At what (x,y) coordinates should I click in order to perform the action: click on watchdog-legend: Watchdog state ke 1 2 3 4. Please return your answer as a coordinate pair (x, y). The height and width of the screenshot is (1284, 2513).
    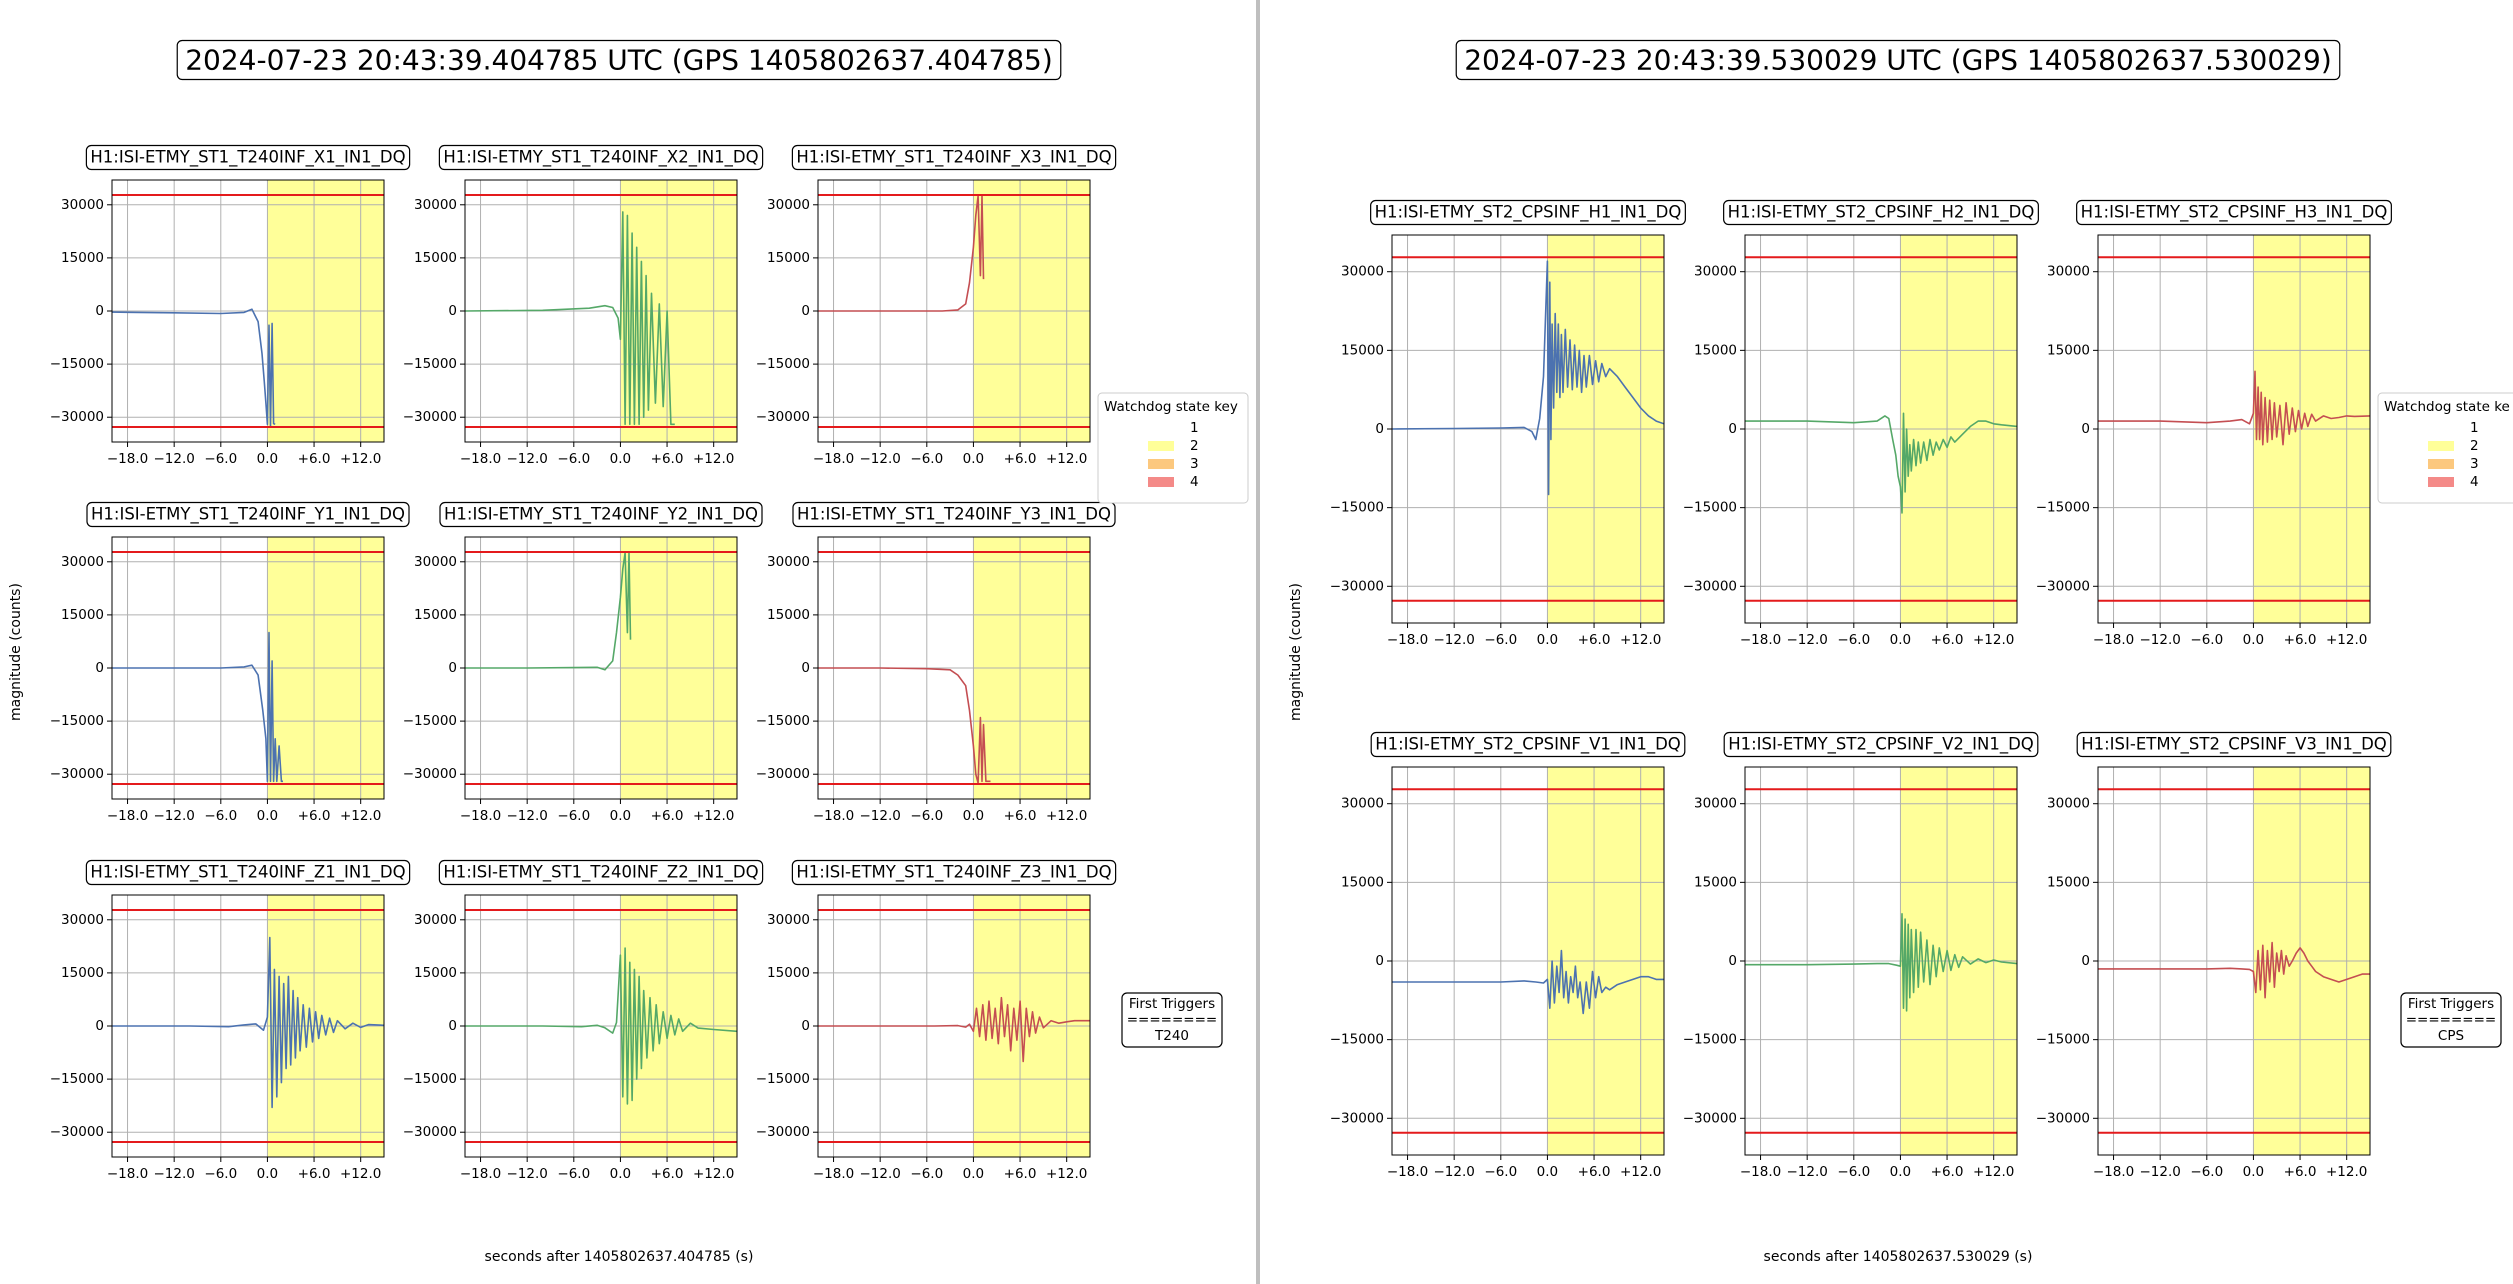
    Looking at the image, I should click on (2445, 448).